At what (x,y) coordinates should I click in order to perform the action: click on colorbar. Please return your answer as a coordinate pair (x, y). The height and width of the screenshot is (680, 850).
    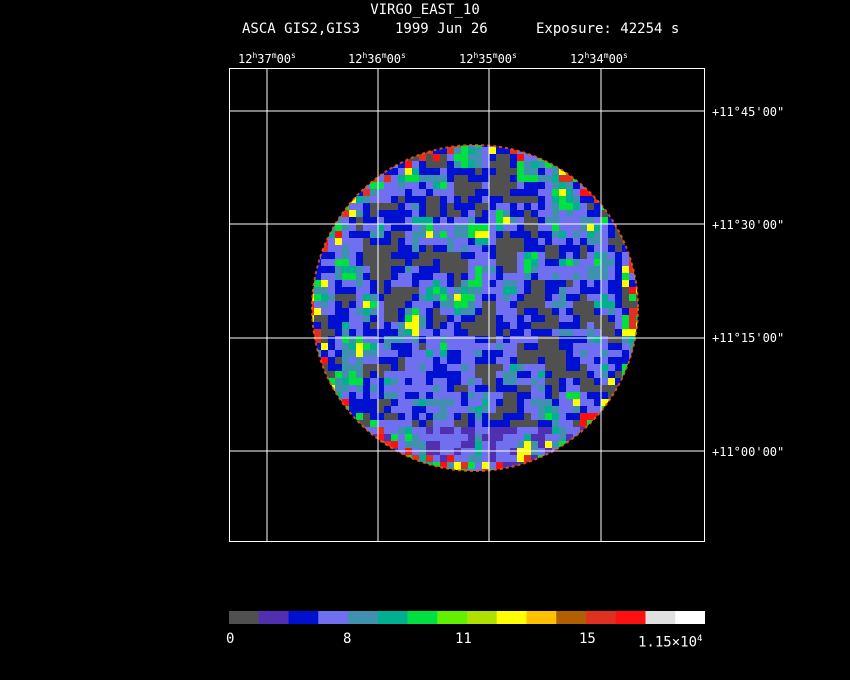
    Looking at the image, I should click on (467, 617).